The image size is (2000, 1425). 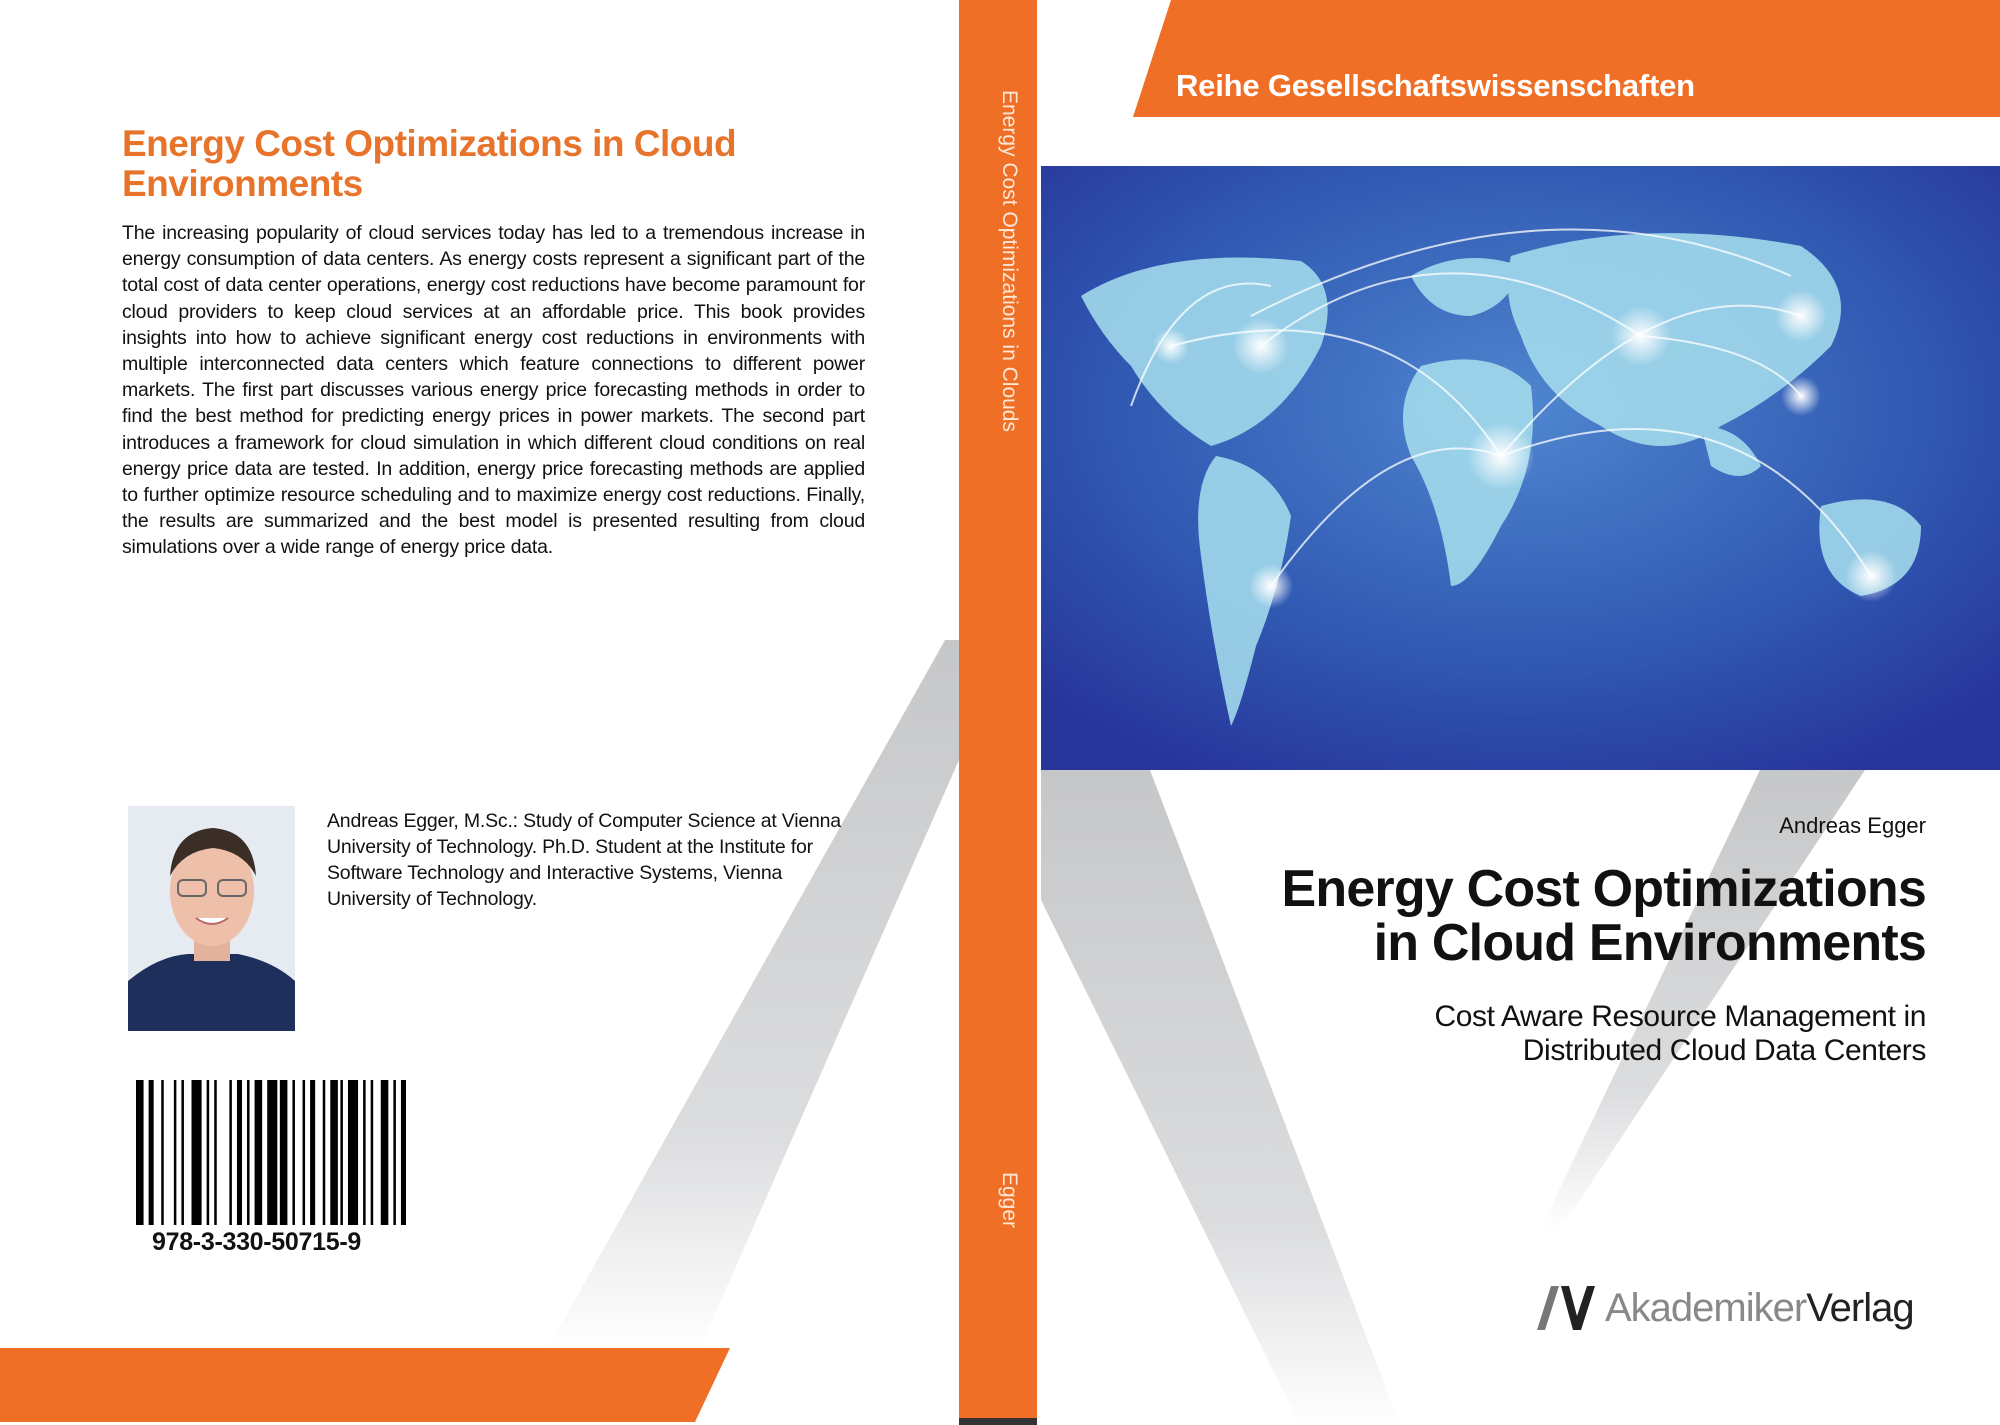 I want to click on av-logo-icon, so click(x=1566, y=1308).